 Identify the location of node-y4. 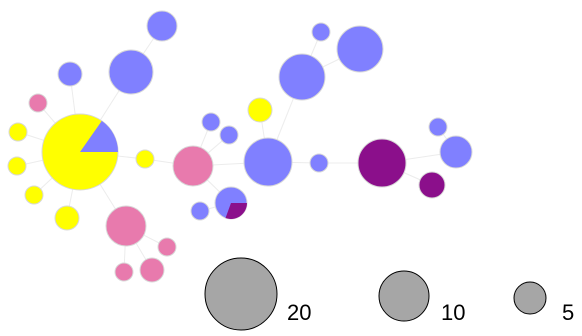
(67, 218).